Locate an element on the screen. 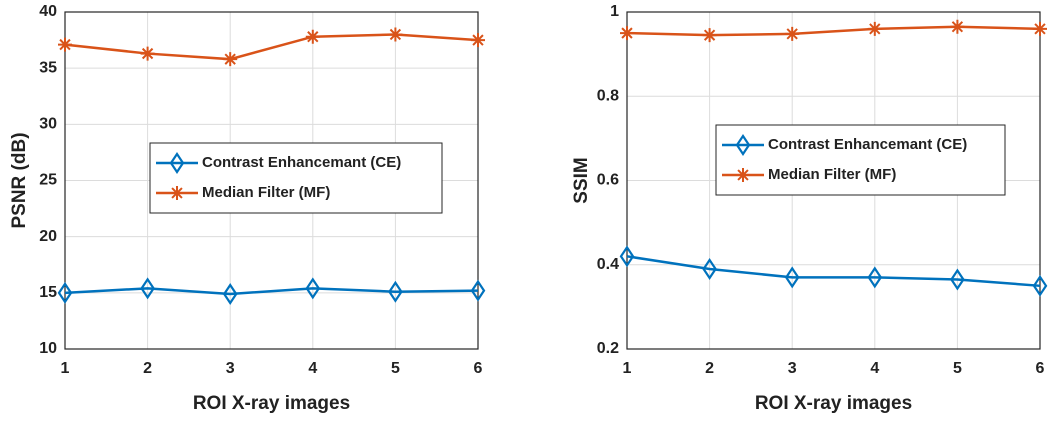  y-axis-label: SSIM is located at coordinates (581, 180).